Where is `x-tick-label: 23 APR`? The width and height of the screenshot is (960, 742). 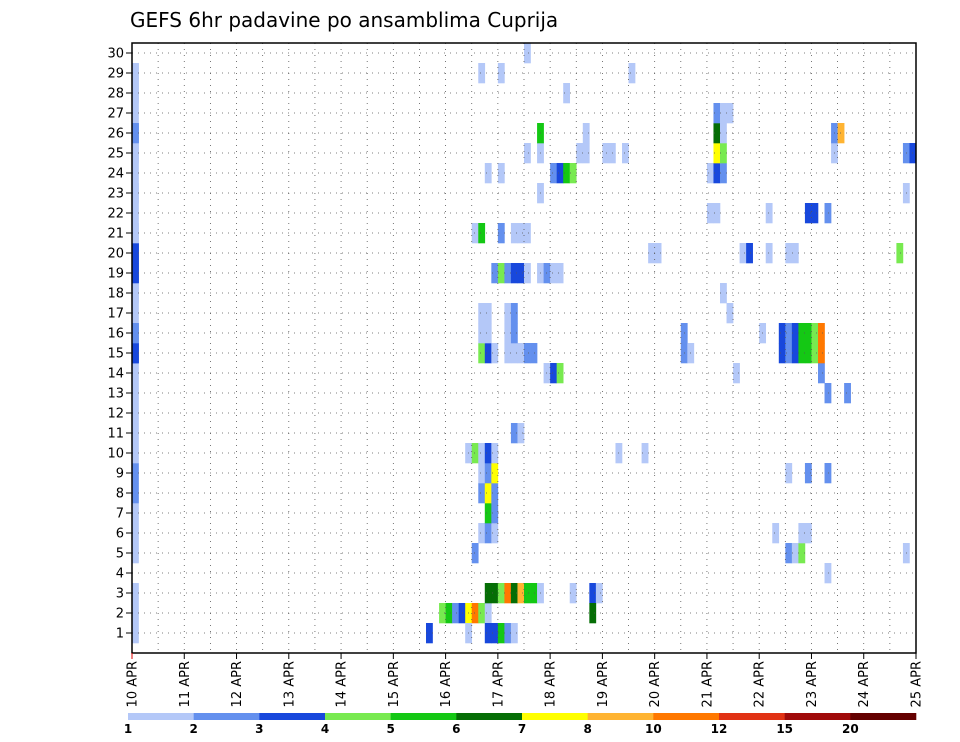 x-tick-label: 23 APR is located at coordinates (812, 684).